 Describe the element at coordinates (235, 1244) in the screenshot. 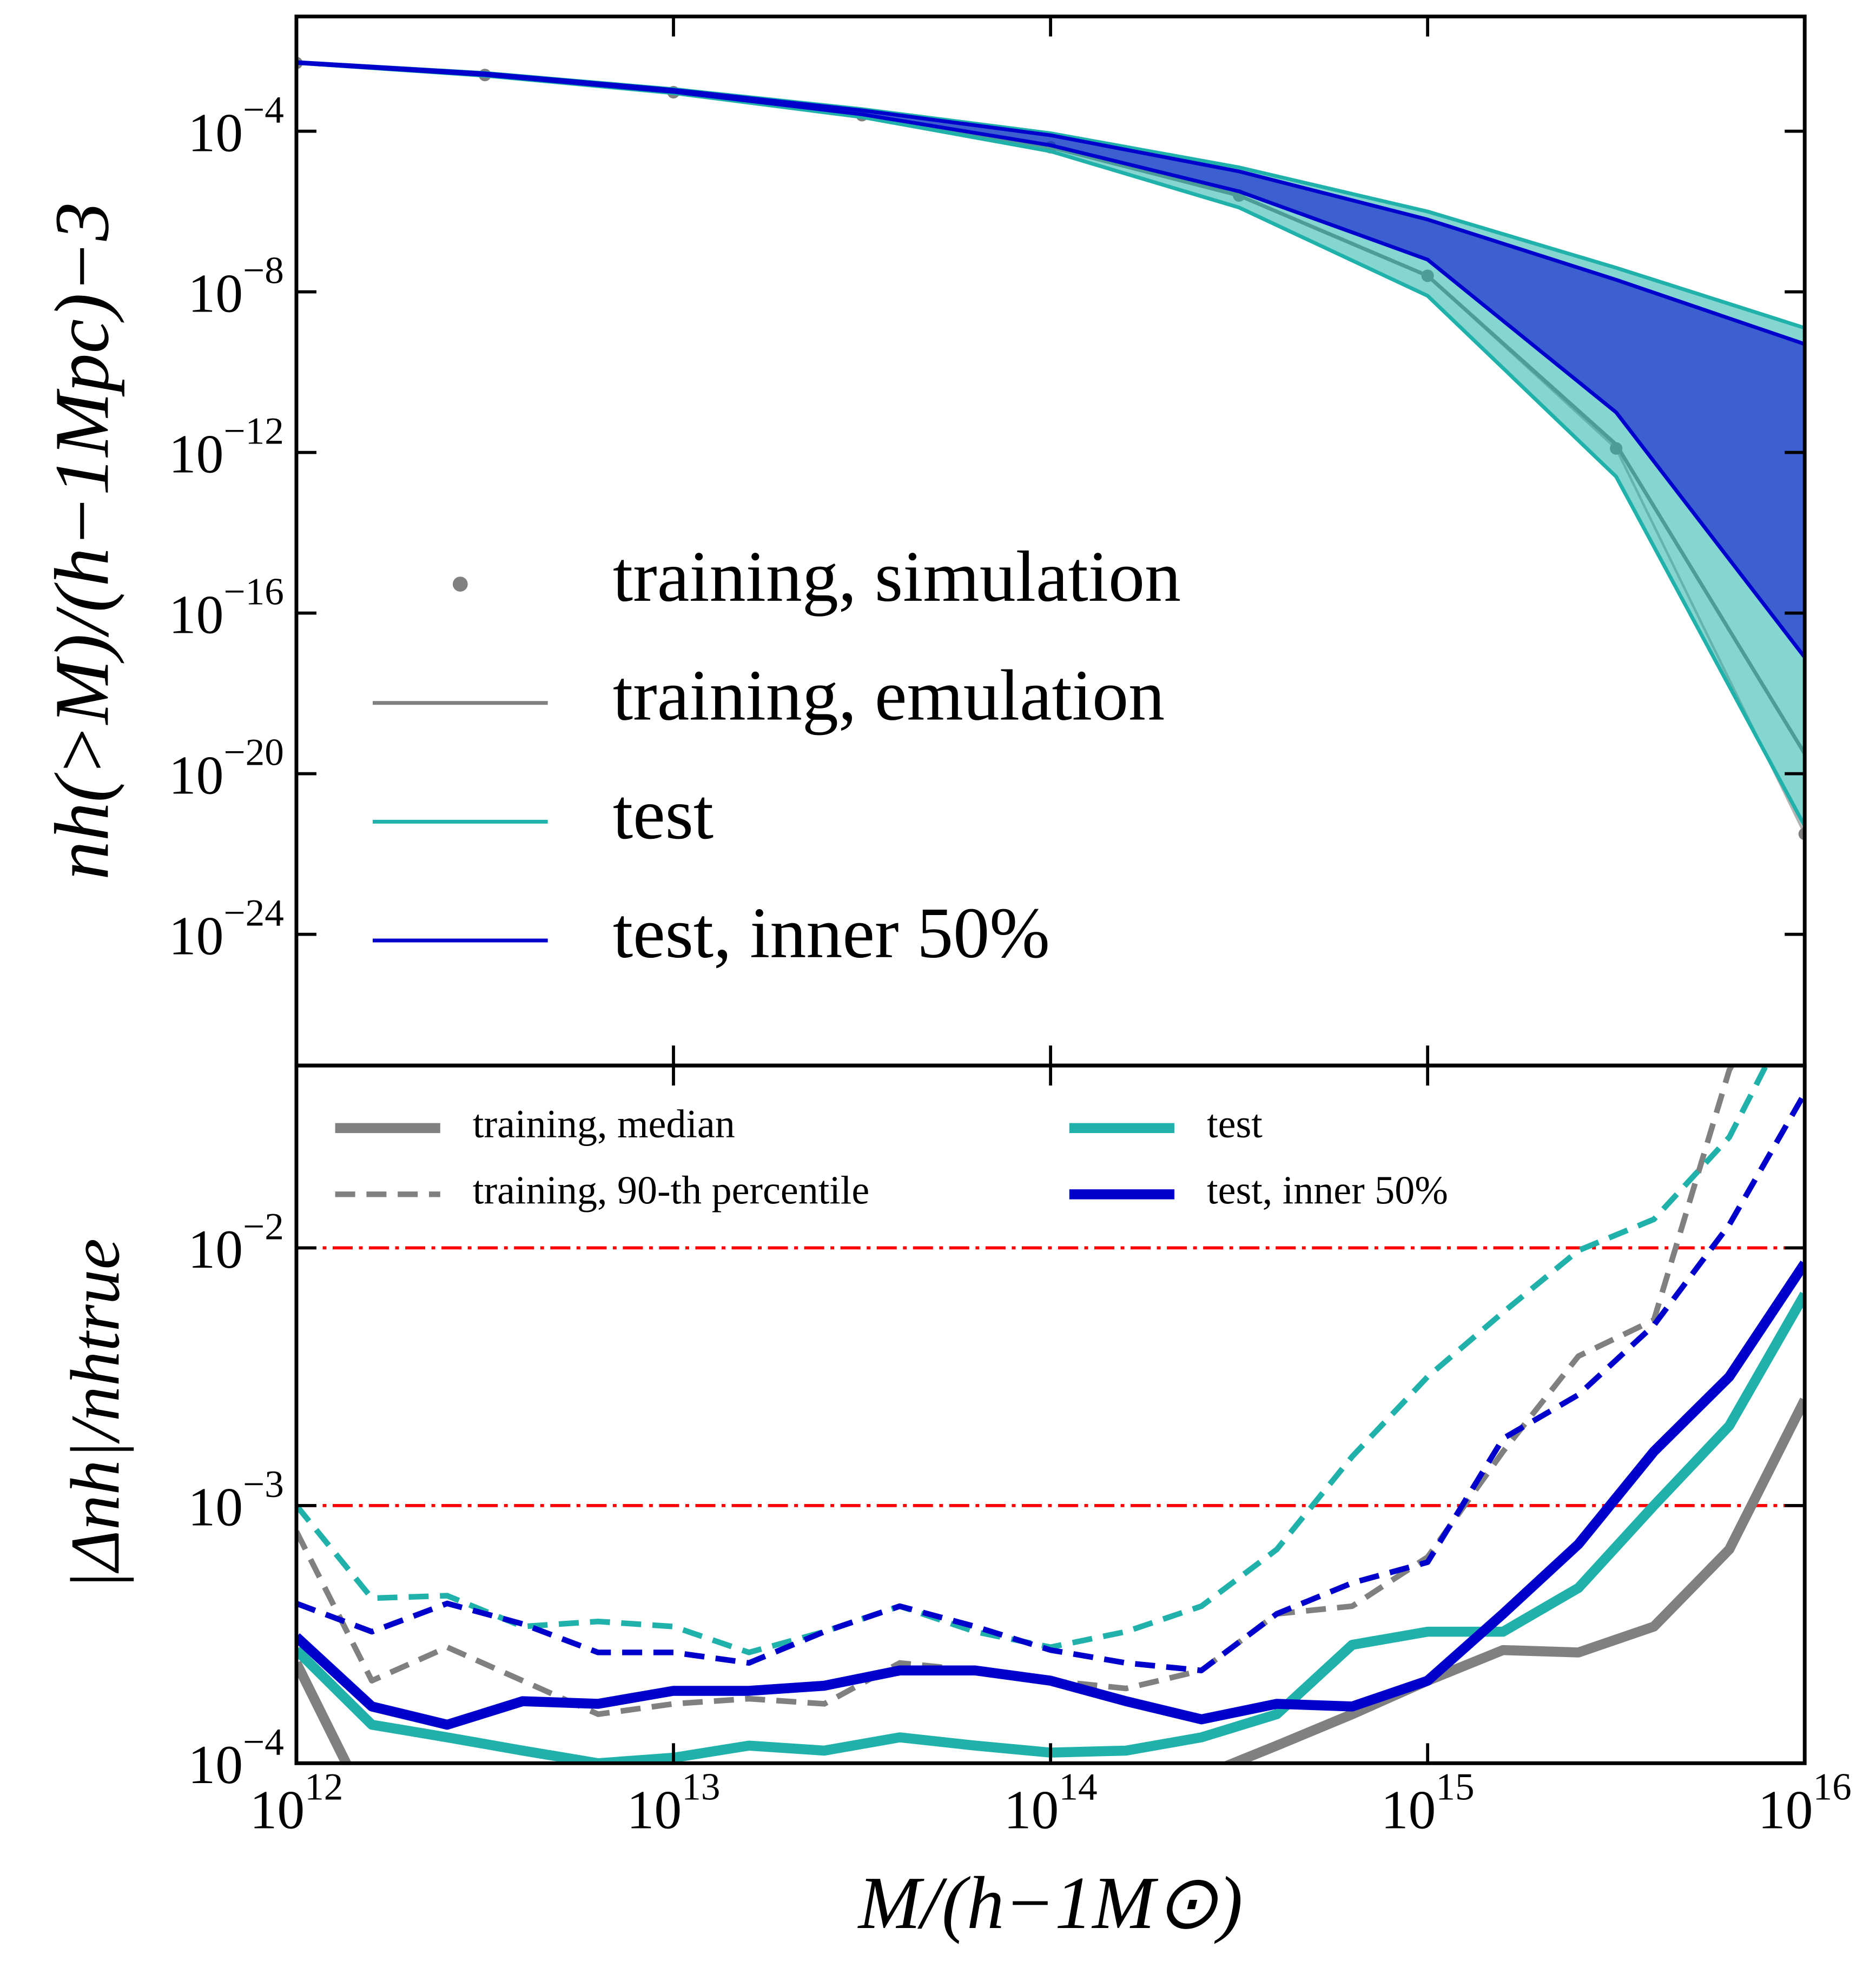

I see `y-tick-label: 10⁻²` at that location.